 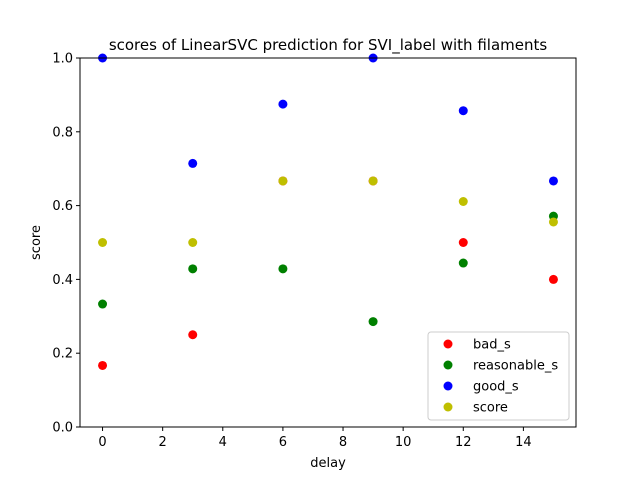 I want to click on y-tick-label: 0.6, so click(x=62, y=206).